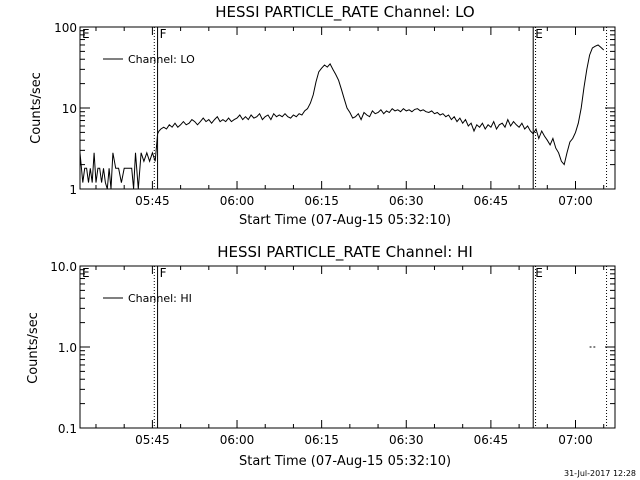 The width and height of the screenshot is (640, 480). Describe the element at coordinates (345, 252) in the screenshot. I see `hi-panel-title: HESSI PARTICLE_RATE Channel: HI` at that location.